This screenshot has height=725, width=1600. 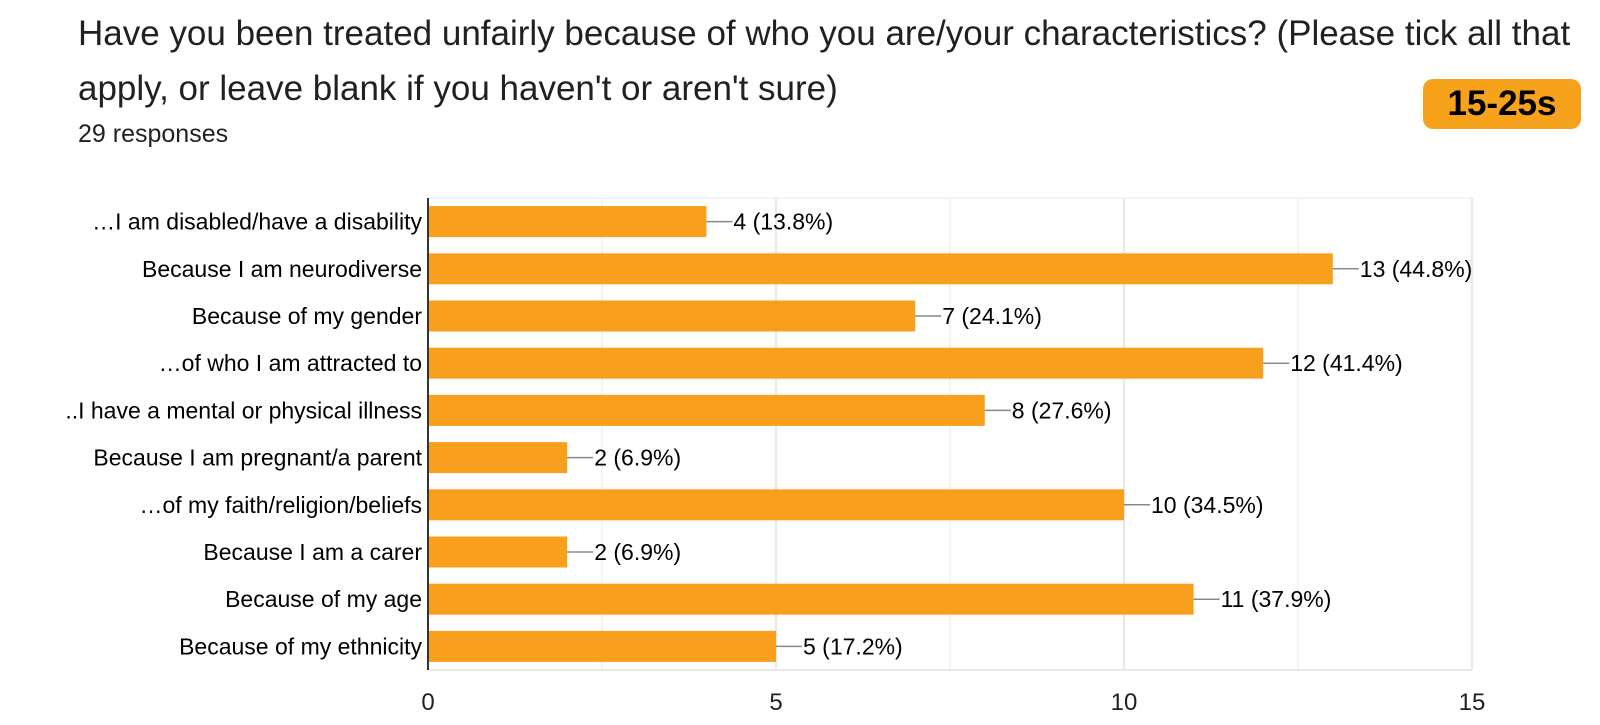 What do you see at coordinates (290, 363) in the screenshot?
I see `category-label: …of who I am attracted to` at bounding box center [290, 363].